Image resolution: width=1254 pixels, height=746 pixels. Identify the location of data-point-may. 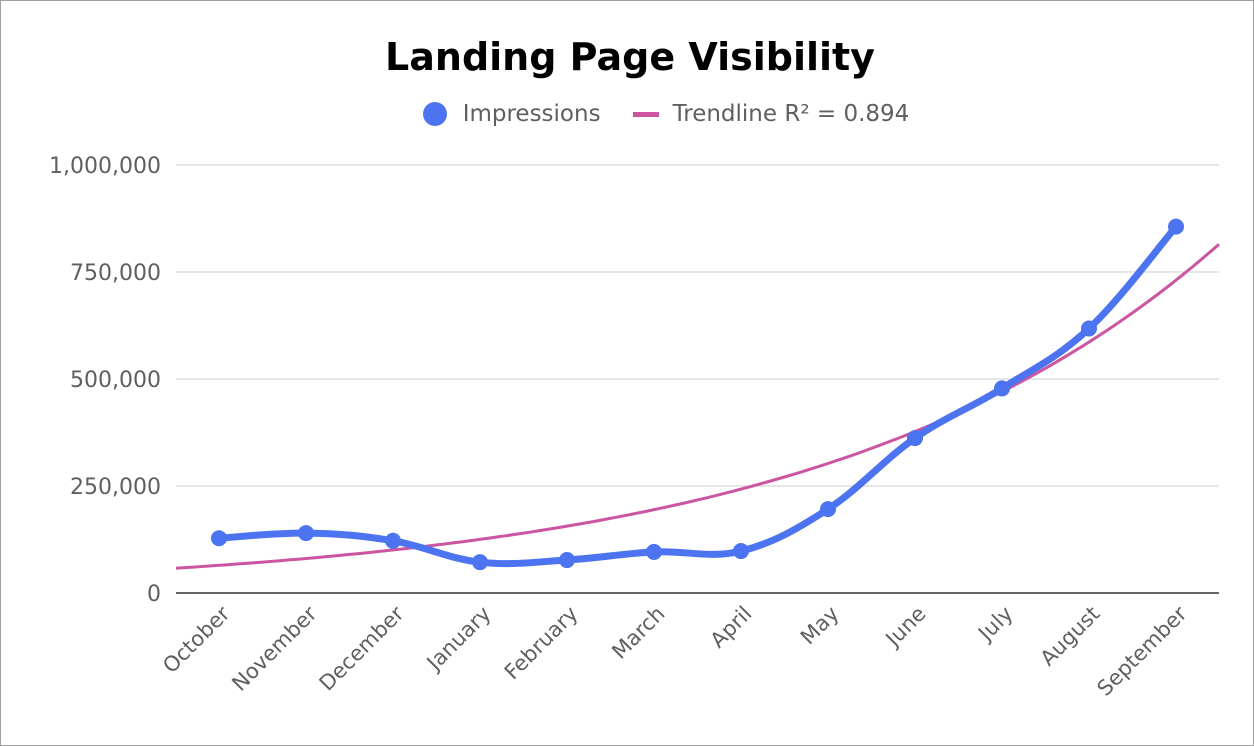
(828, 509).